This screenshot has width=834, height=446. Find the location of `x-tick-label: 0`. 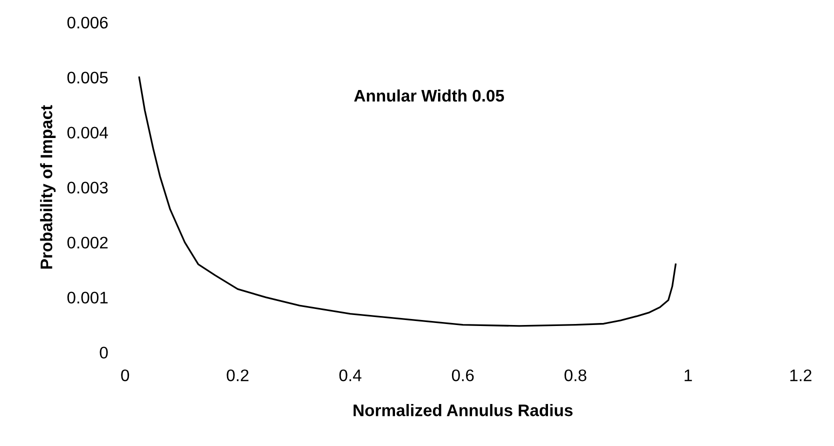

x-tick-label: 0 is located at coordinates (125, 375).